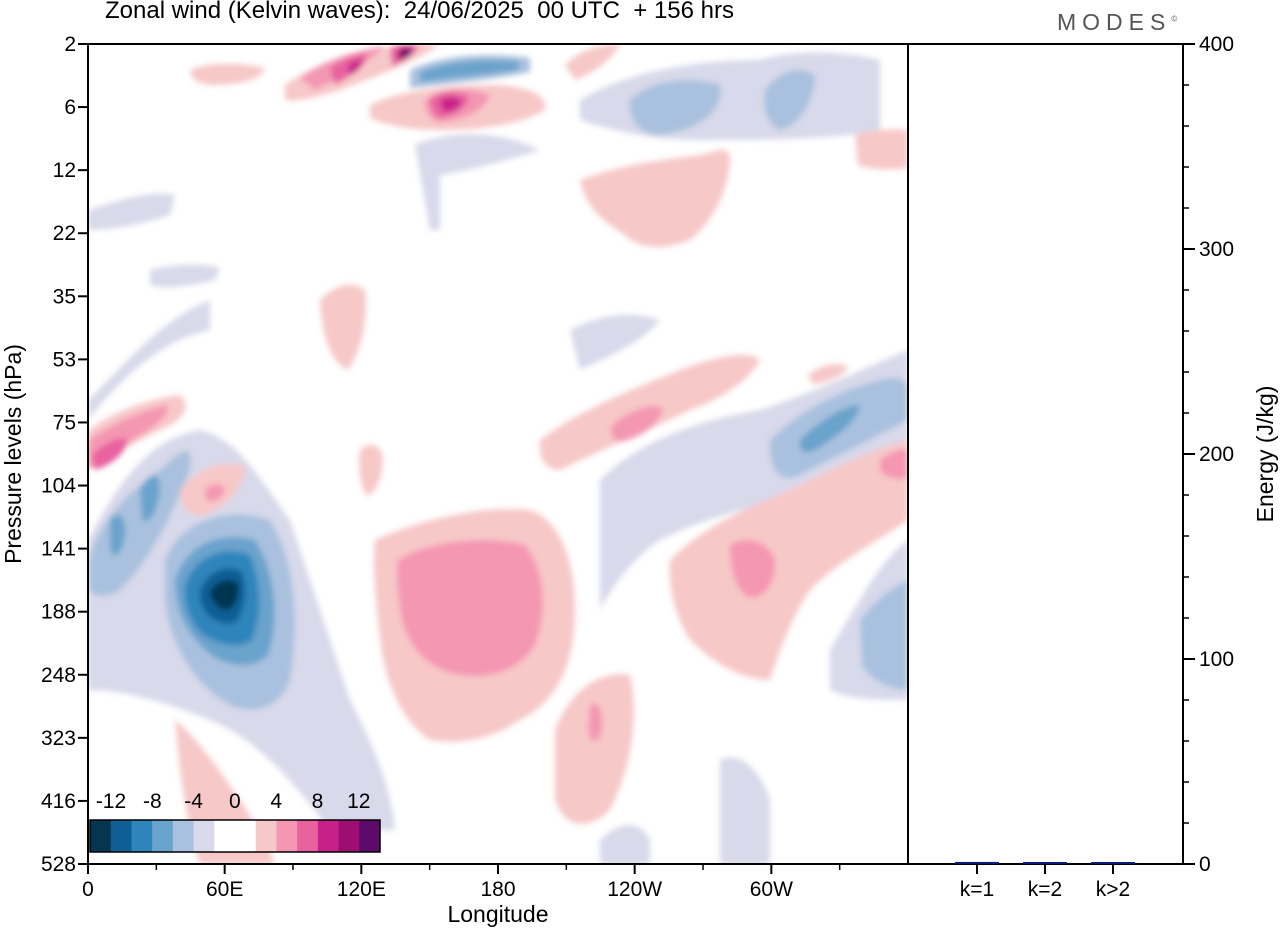  Describe the element at coordinates (70, 107) in the screenshot. I see `y-tick-label: 6` at that location.